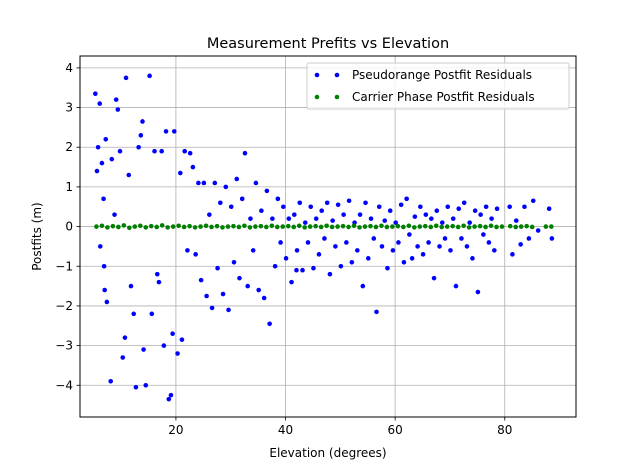  Describe the element at coordinates (69, 187) in the screenshot. I see `y-tick-label: 1` at that location.